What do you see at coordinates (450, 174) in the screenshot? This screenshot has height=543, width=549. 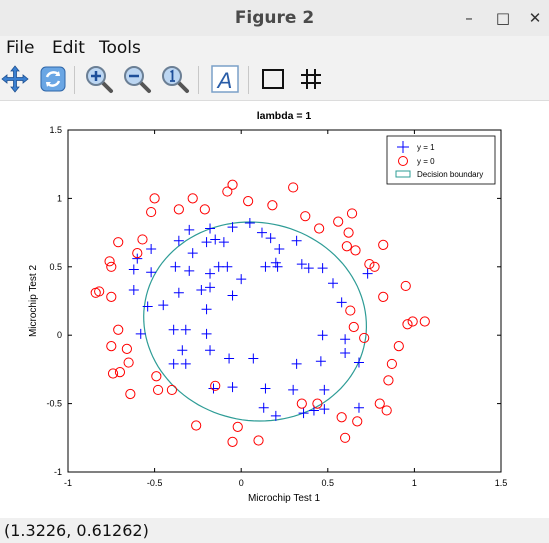 I see `legend-label-boundary: Decision boundary` at bounding box center [450, 174].